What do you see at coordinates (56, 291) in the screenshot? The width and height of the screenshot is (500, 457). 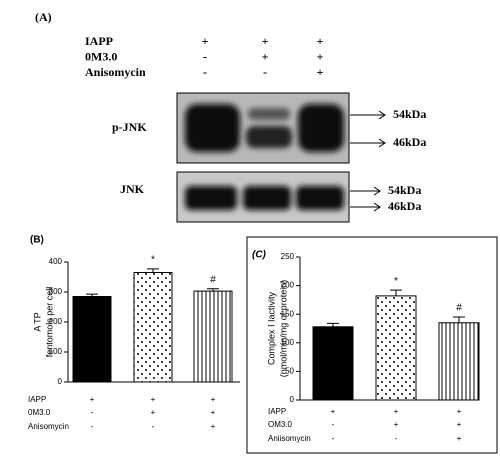 I see `y-tick-label: 300` at bounding box center [56, 291].